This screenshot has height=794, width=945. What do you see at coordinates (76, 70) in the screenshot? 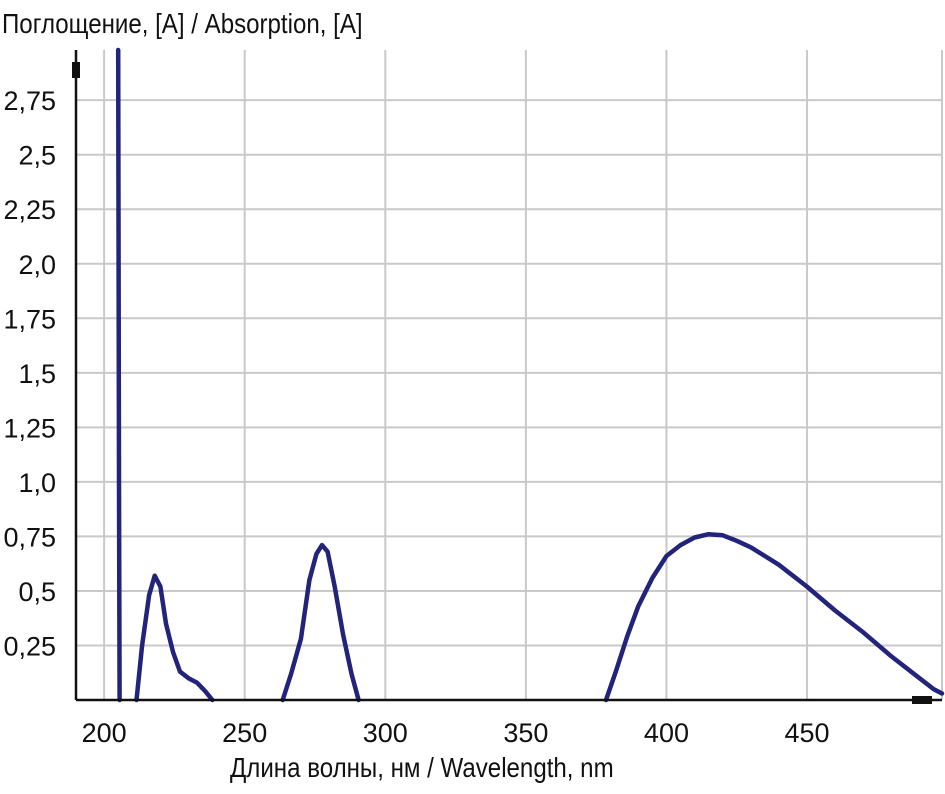
I see `y-axis-end-marker` at bounding box center [76, 70].